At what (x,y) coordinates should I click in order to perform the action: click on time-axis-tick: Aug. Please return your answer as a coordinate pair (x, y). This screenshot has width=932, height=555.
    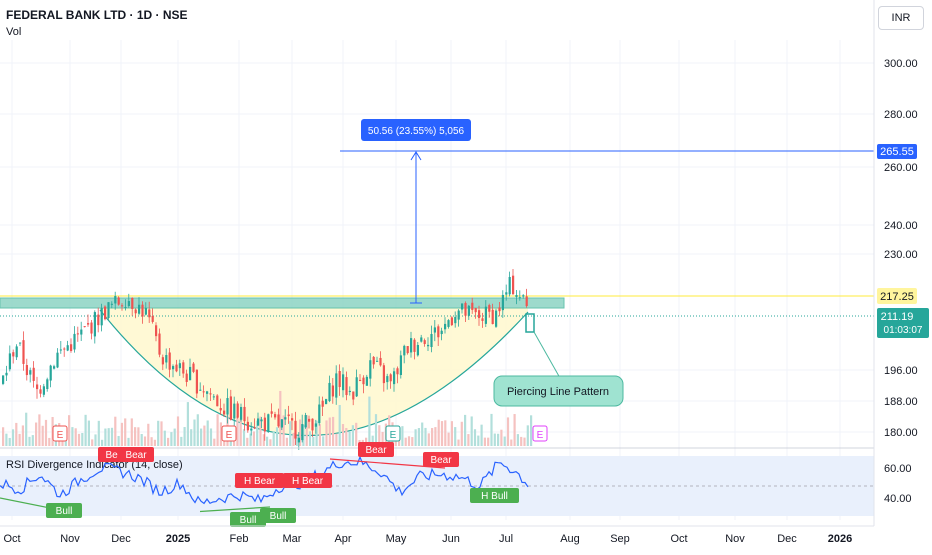
    Looking at the image, I should click on (570, 539).